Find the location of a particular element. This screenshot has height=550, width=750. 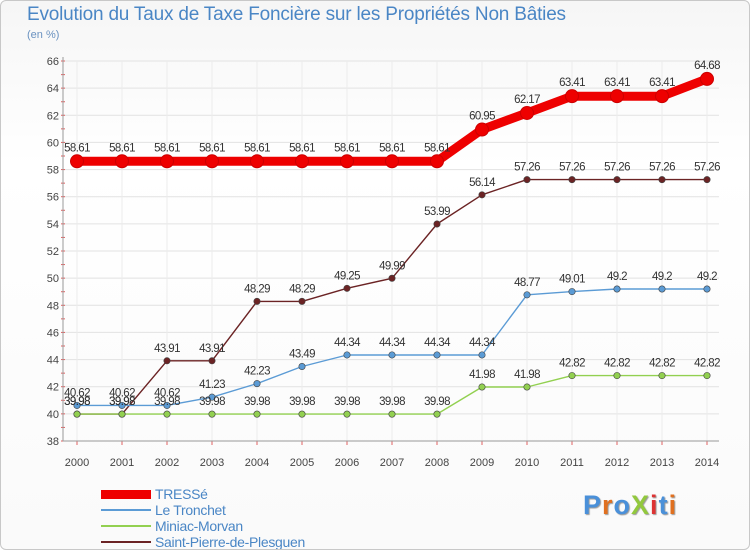

legend-label: Le Tronchet is located at coordinates (190, 510).